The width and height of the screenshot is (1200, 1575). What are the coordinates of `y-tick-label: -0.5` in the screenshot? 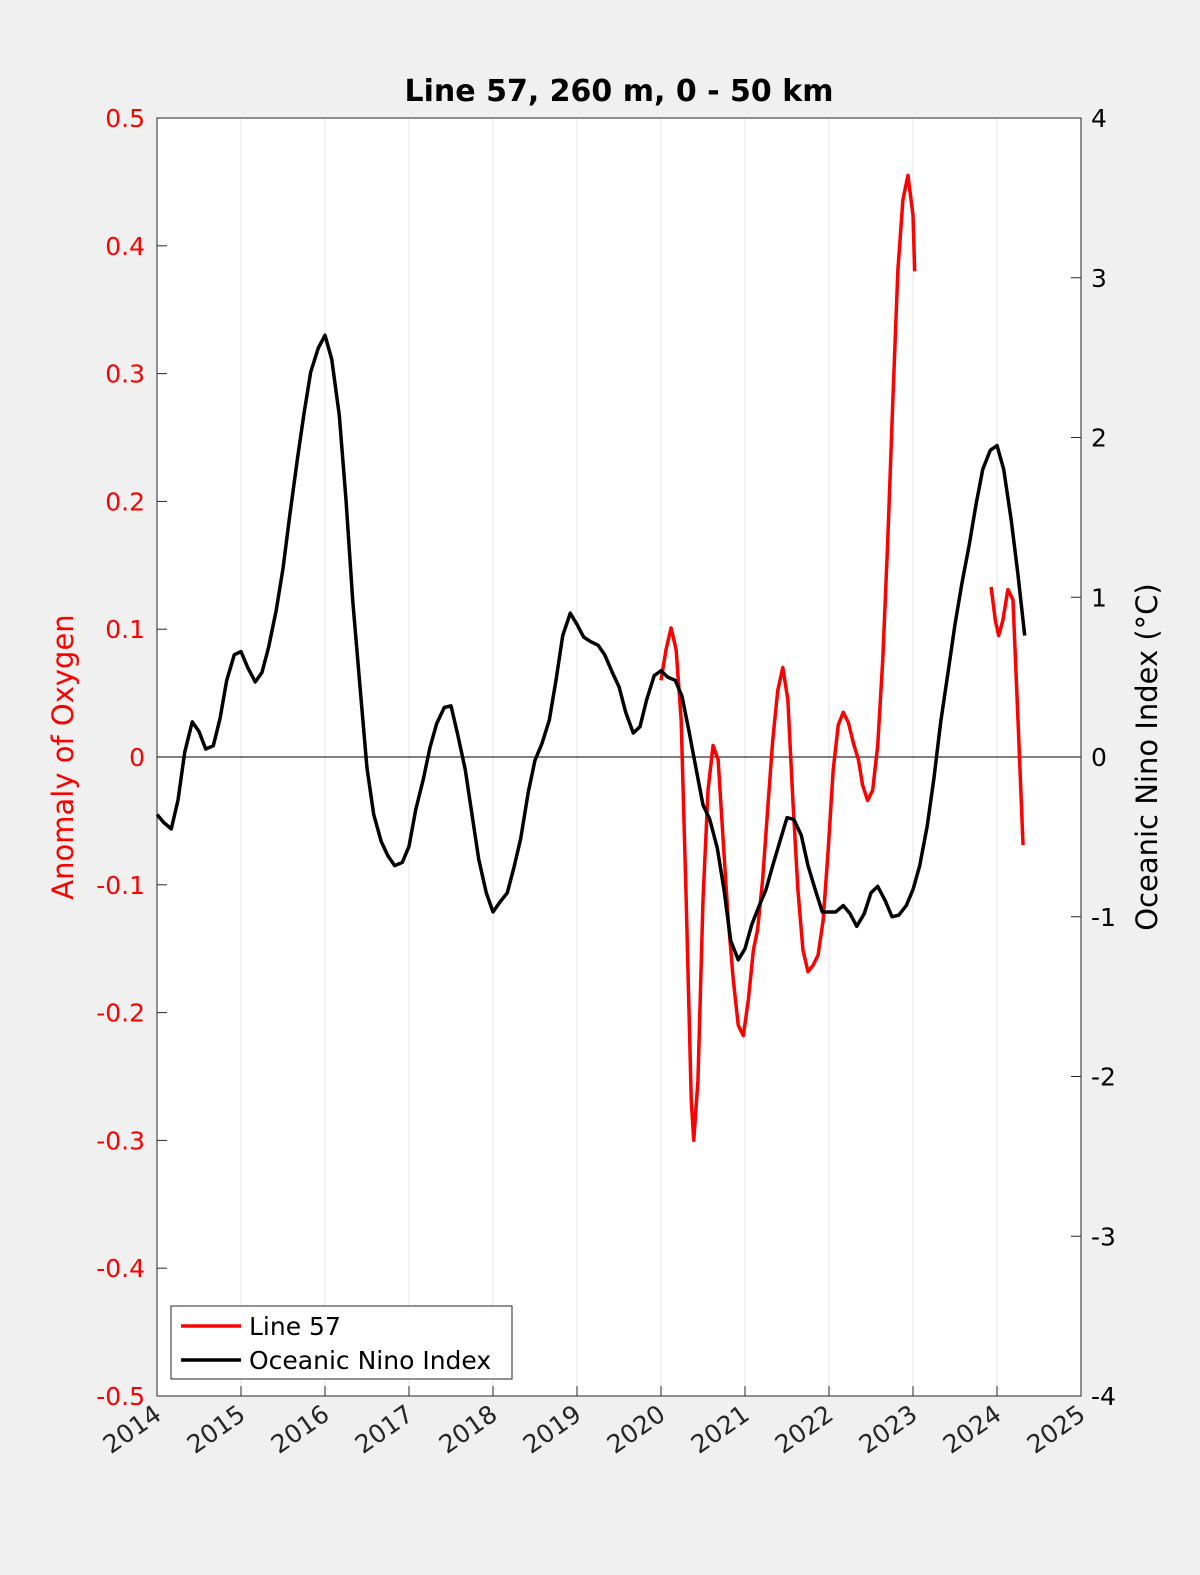 It's located at (120, 1396).